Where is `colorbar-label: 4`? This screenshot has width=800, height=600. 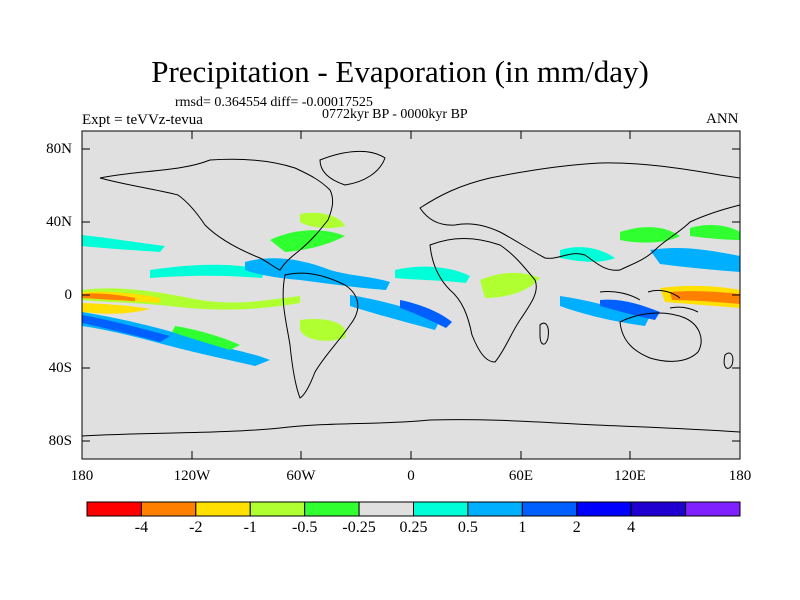
colorbar-label: 4 is located at coordinates (631, 527).